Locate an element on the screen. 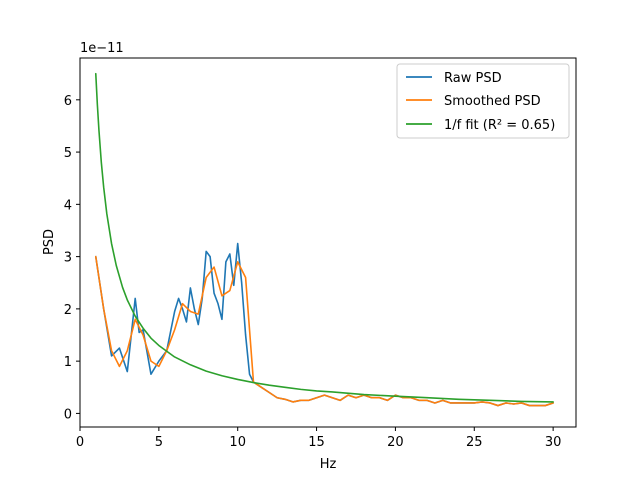  y-multiplier-label: 1e−11 is located at coordinates (102, 48).